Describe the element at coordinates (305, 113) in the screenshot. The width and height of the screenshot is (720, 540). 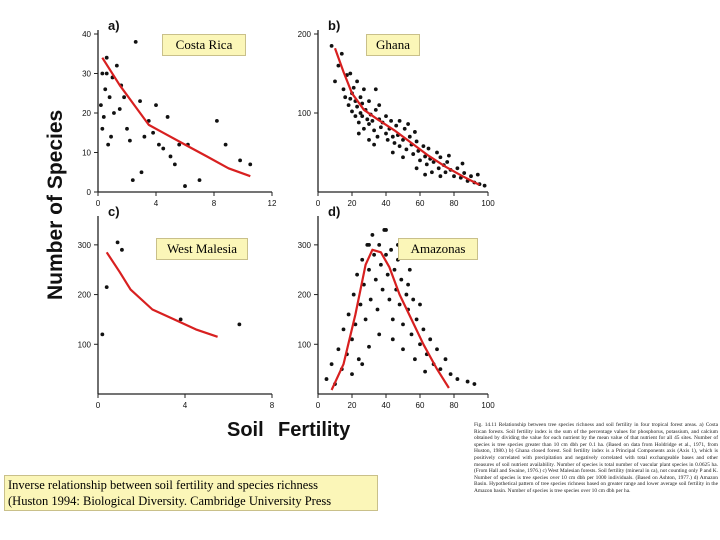
I see `y-tick-label: 100` at that location.